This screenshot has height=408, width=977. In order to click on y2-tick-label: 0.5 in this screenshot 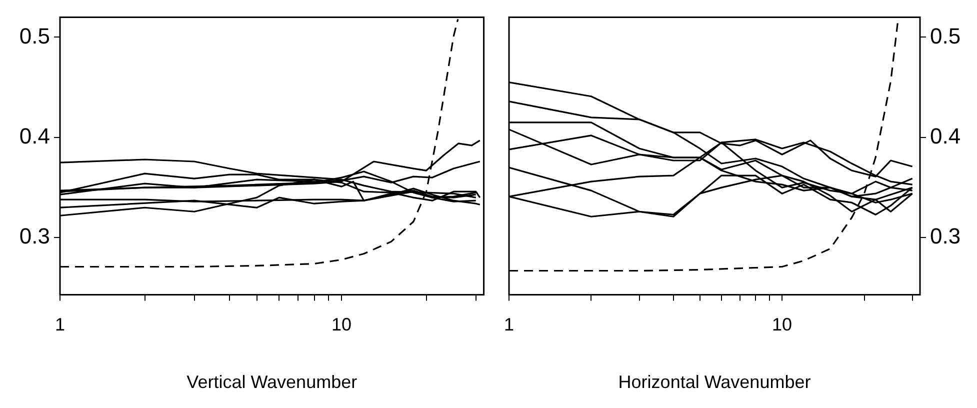, I will do `click(945, 35)`.